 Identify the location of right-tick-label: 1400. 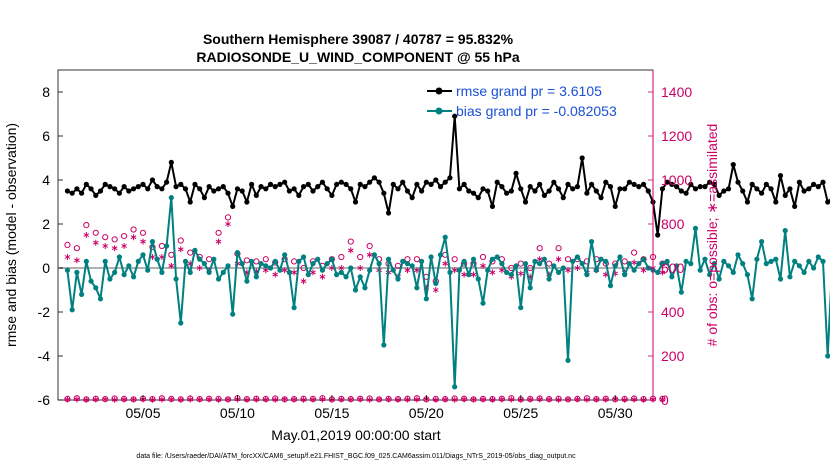
(676, 92).